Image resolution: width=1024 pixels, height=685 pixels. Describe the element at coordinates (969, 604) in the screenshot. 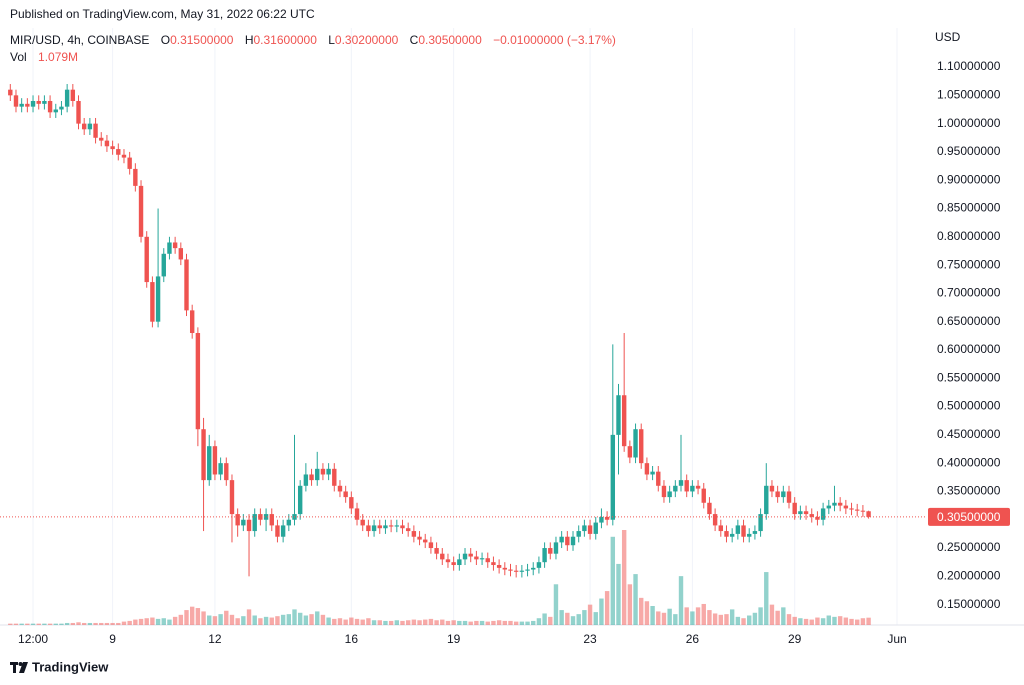

I see `y-tick-label: 0.15000000` at that location.